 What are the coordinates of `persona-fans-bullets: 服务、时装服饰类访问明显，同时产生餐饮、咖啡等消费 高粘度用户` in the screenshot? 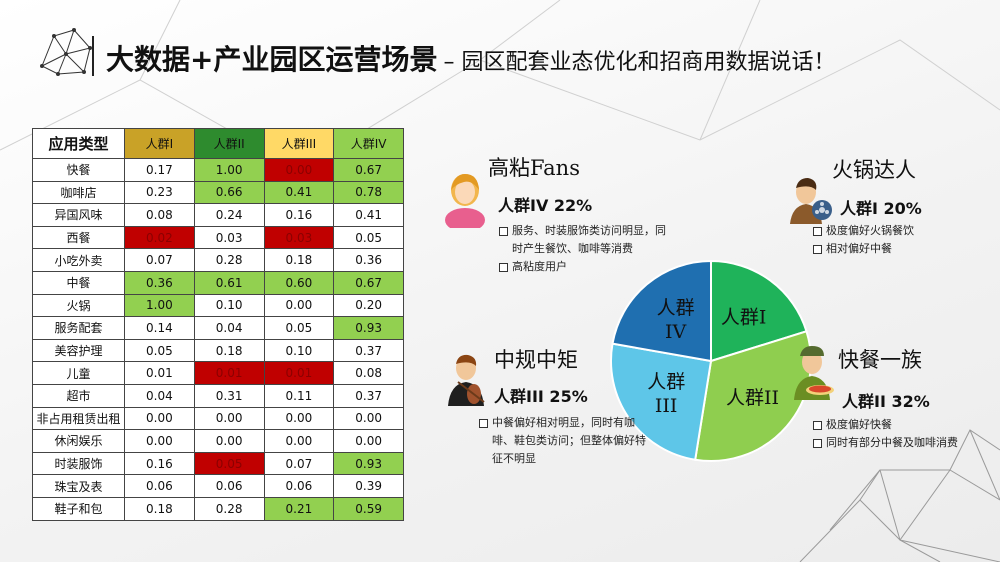 It's located at (582, 249).